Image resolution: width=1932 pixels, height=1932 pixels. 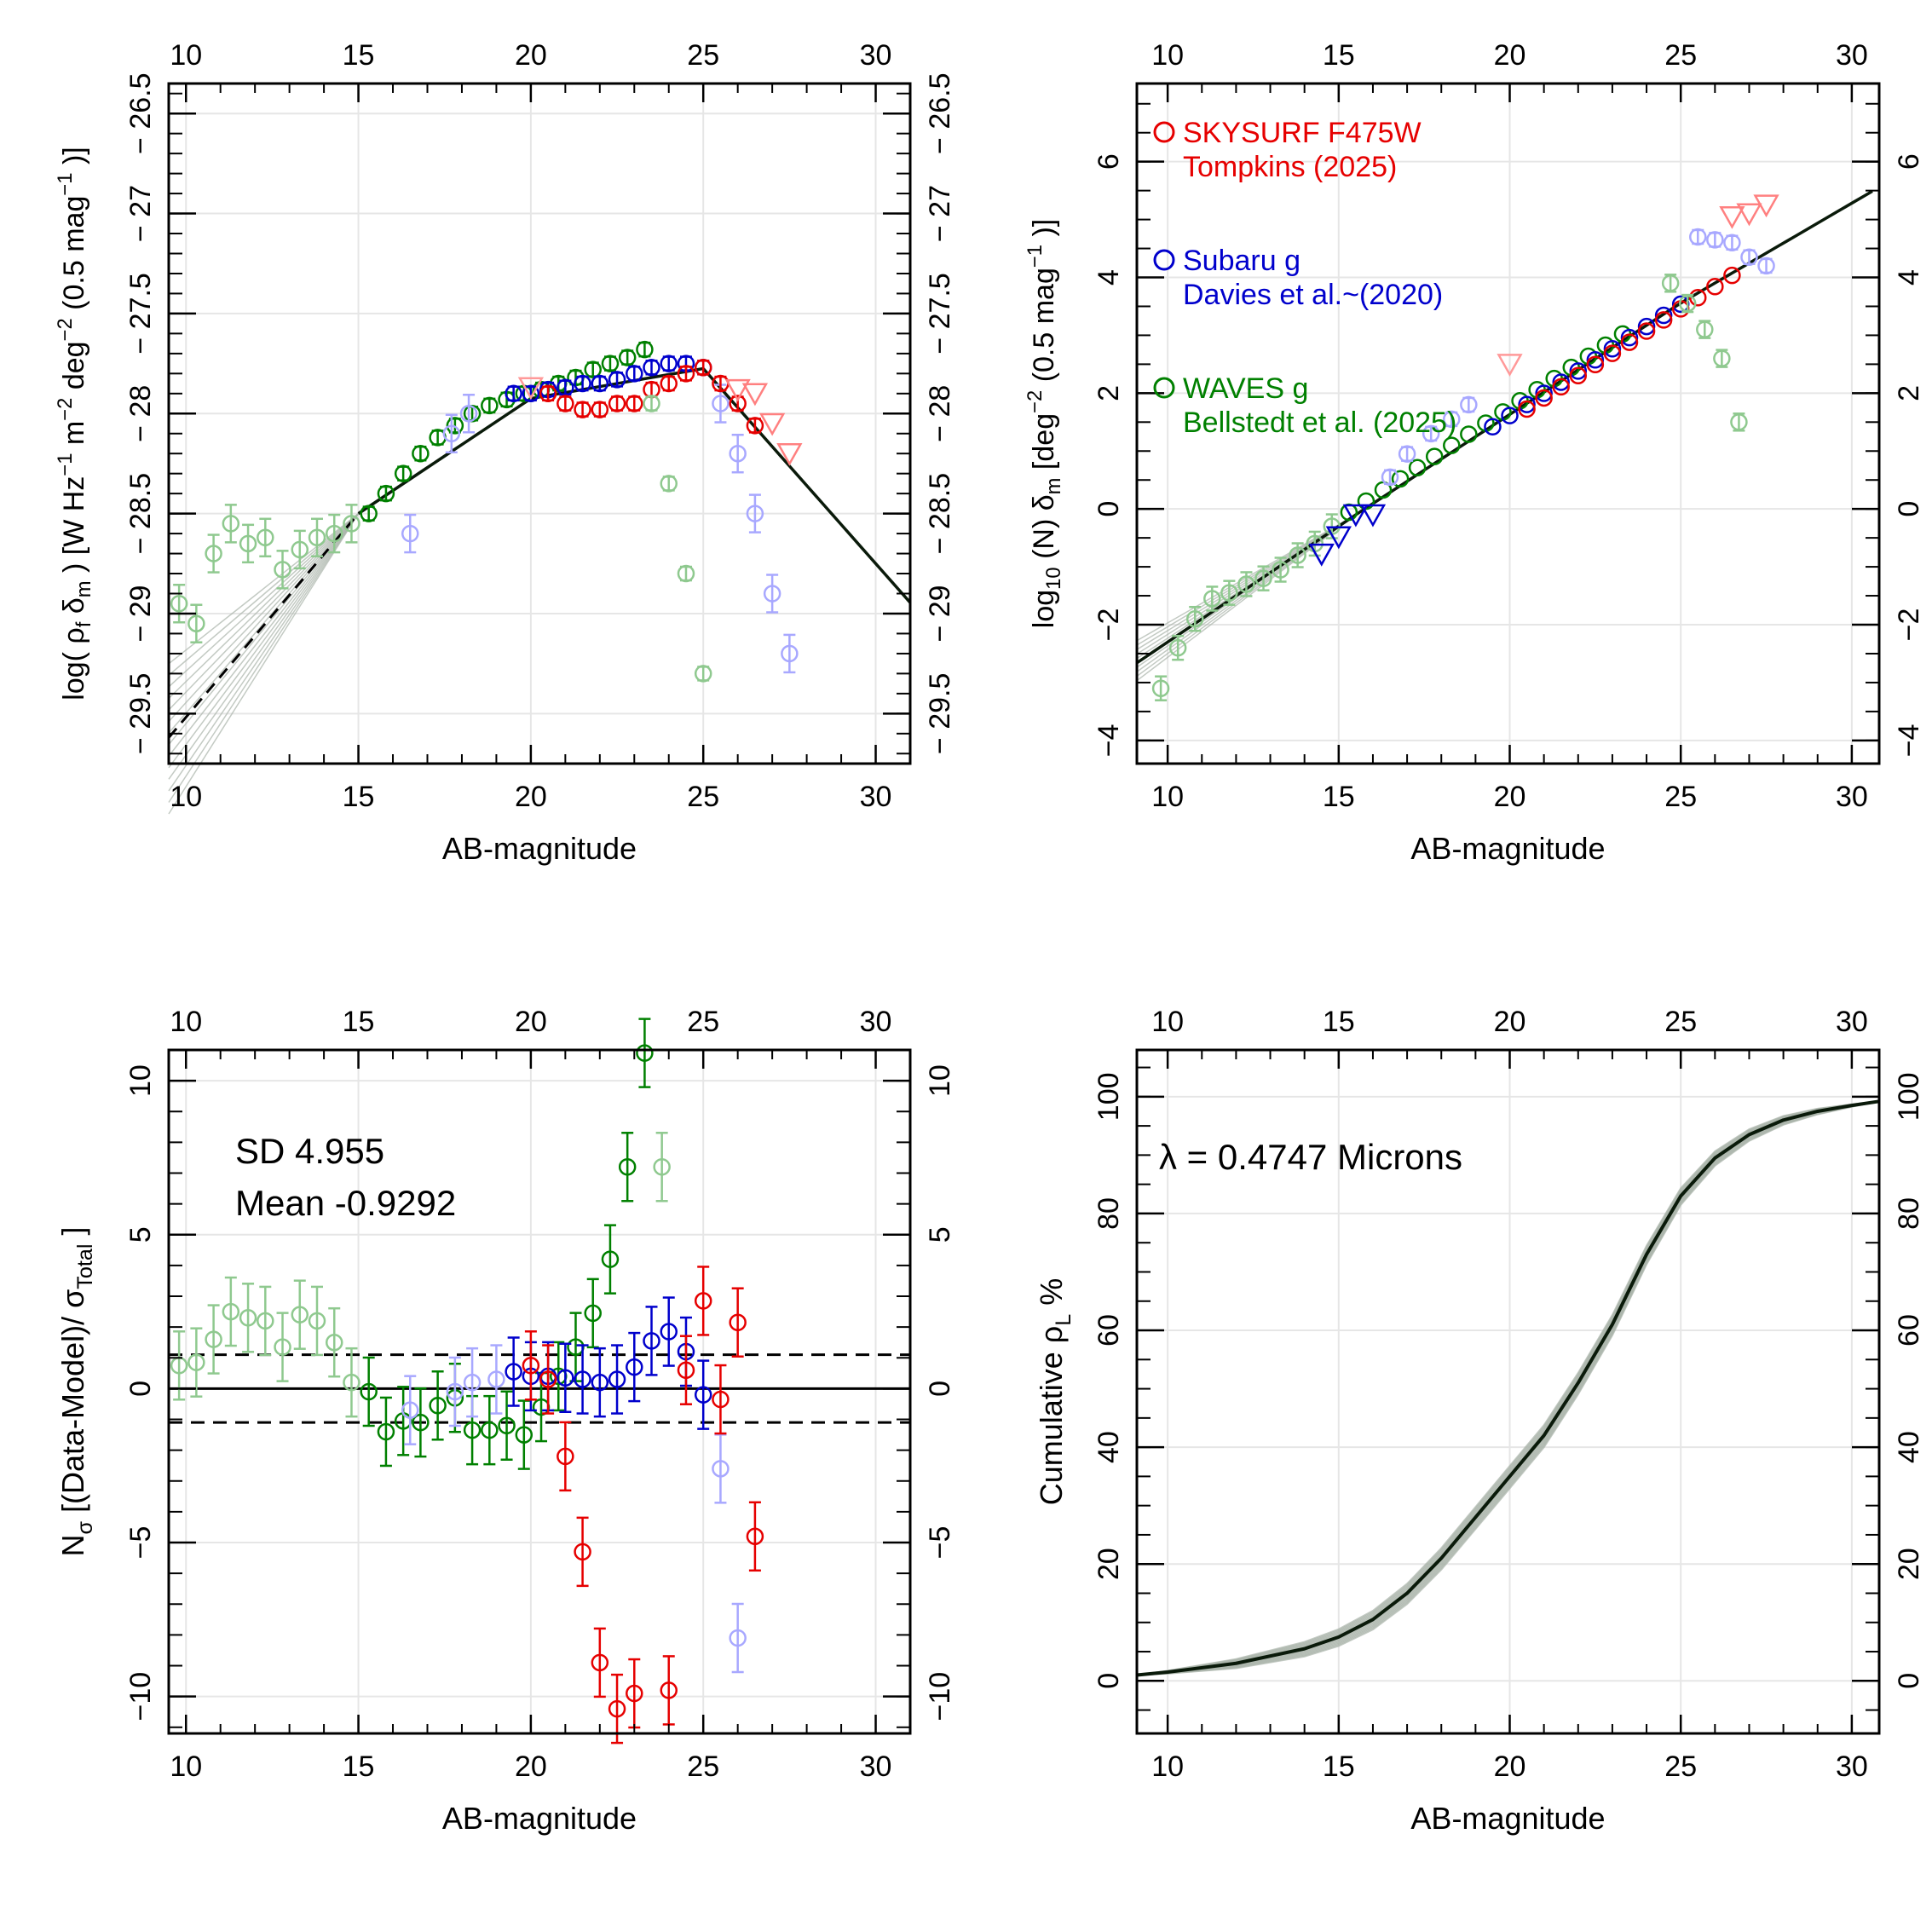 I want to click on y-tick-label-left: 4, so click(x=1109, y=277).